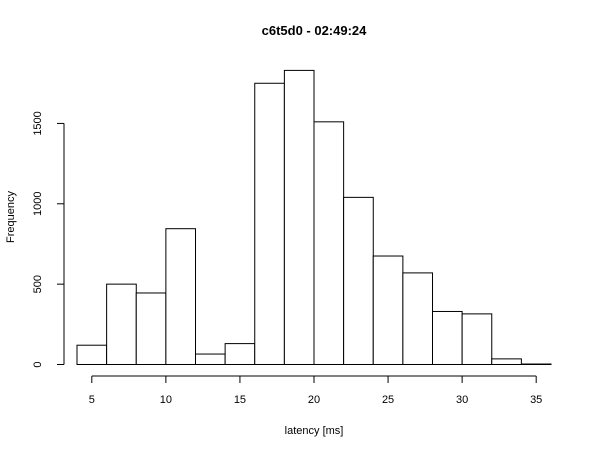  Describe the element at coordinates (462, 400) in the screenshot. I see `x-tick-label: 30` at that location.